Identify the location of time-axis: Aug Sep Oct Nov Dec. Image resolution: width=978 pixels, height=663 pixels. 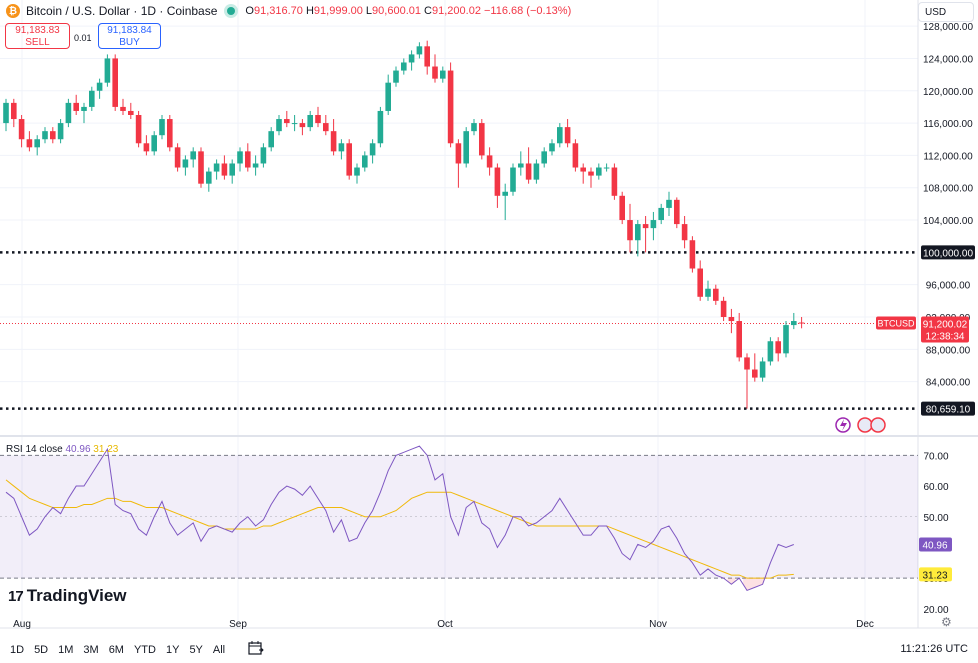
(443, 624).